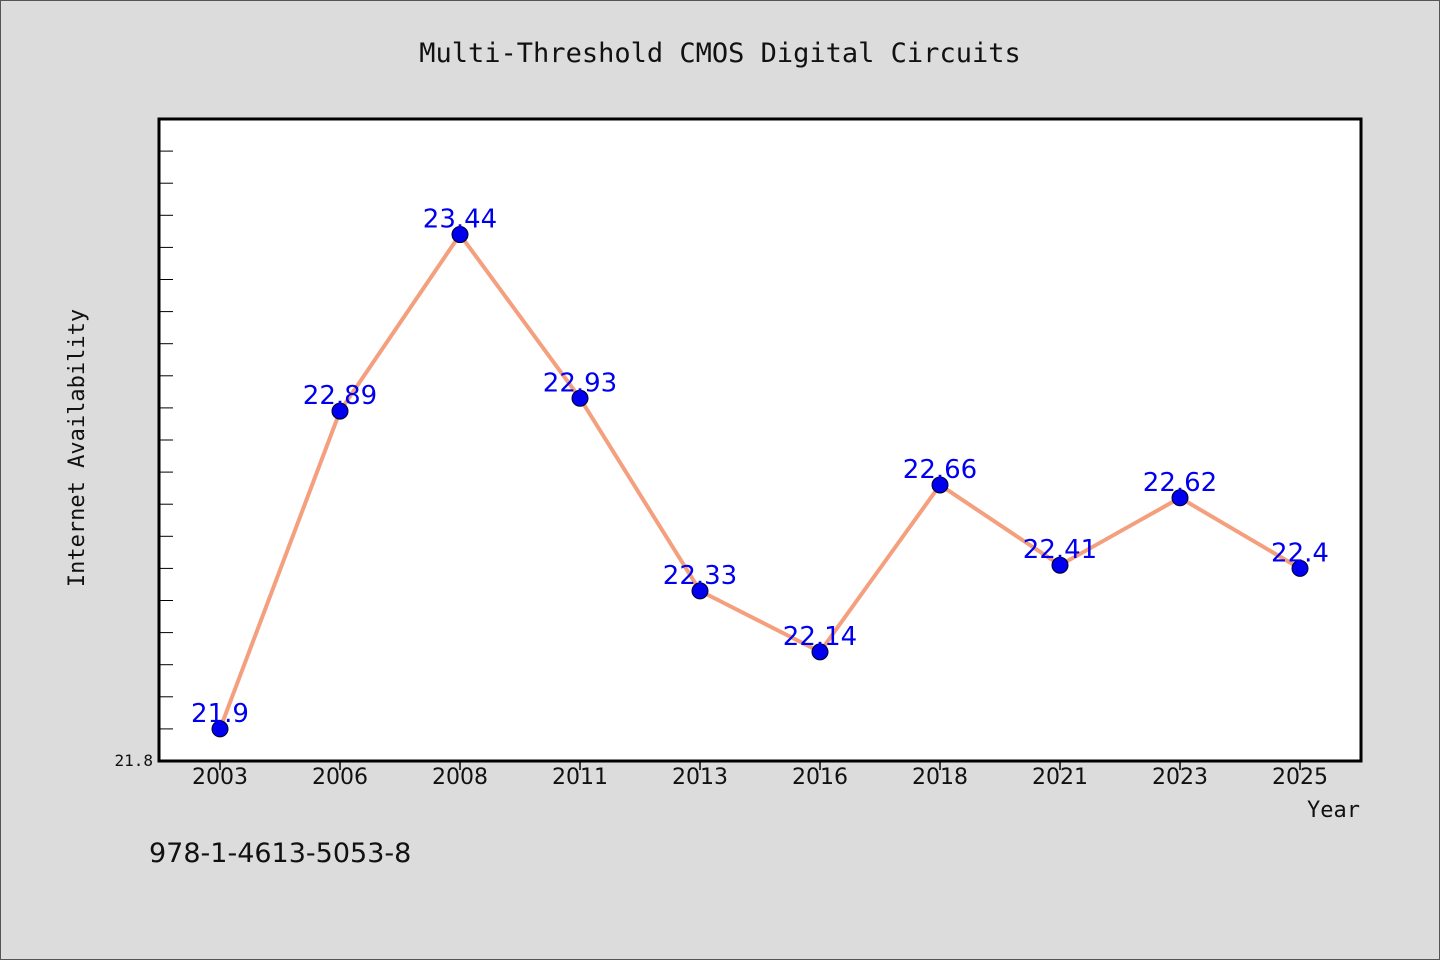  Describe the element at coordinates (940, 470) in the screenshot. I see `data-label: 22.66` at that location.